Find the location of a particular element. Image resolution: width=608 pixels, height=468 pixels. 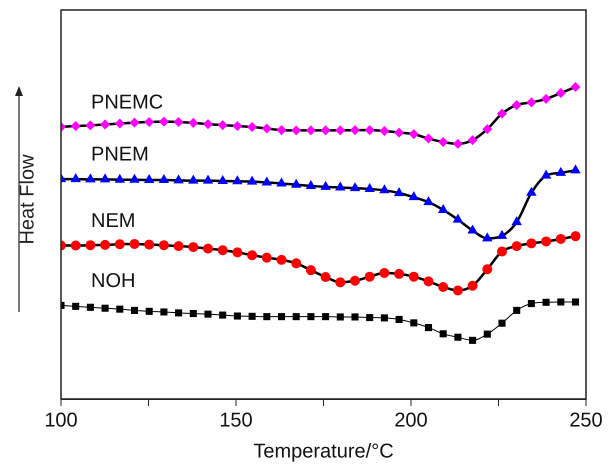

series-label: PNEMC is located at coordinates (127, 102).